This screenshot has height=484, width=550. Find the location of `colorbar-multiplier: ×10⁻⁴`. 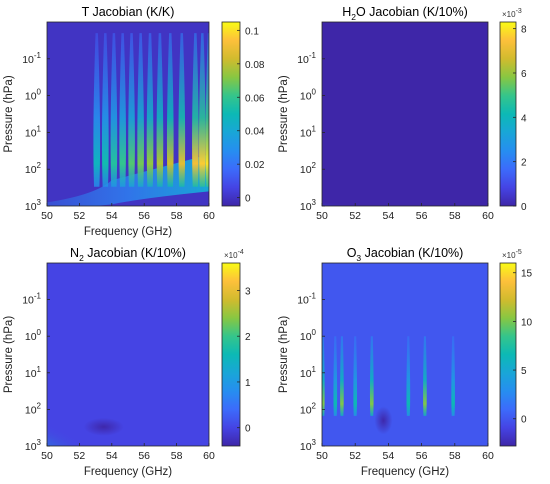

colorbar-multiplier: ×10⁻⁴ is located at coordinates (234, 254).